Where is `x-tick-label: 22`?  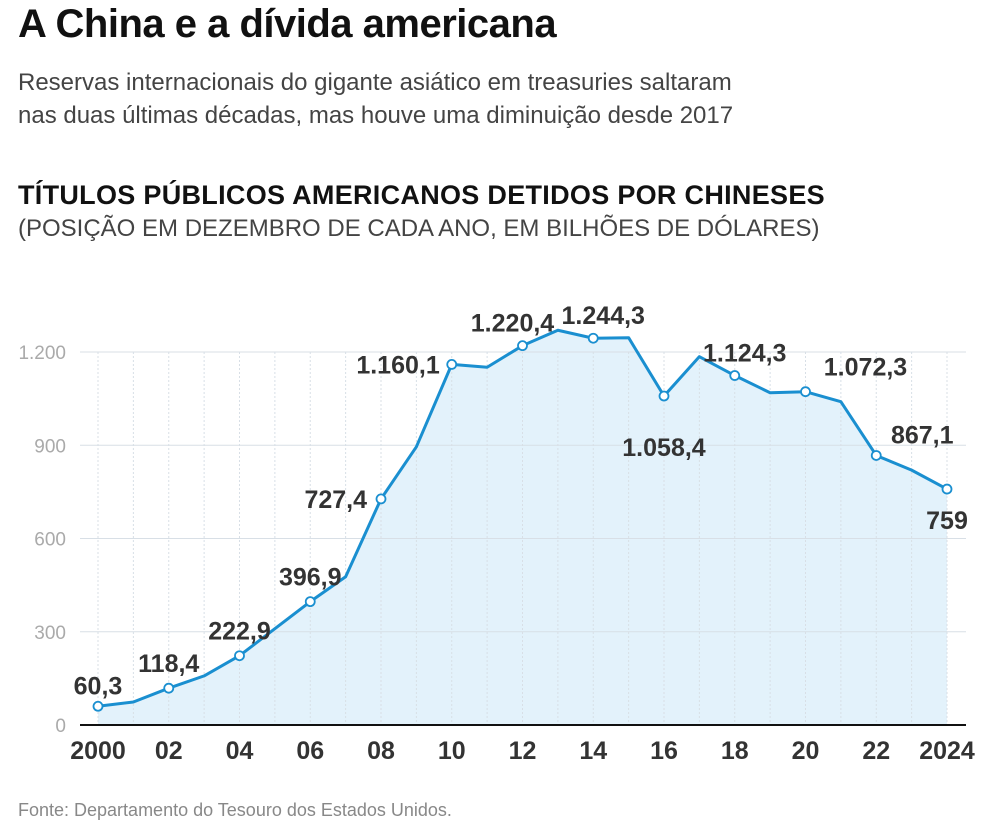
x-tick-label: 22 is located at coordinates (876, 751).